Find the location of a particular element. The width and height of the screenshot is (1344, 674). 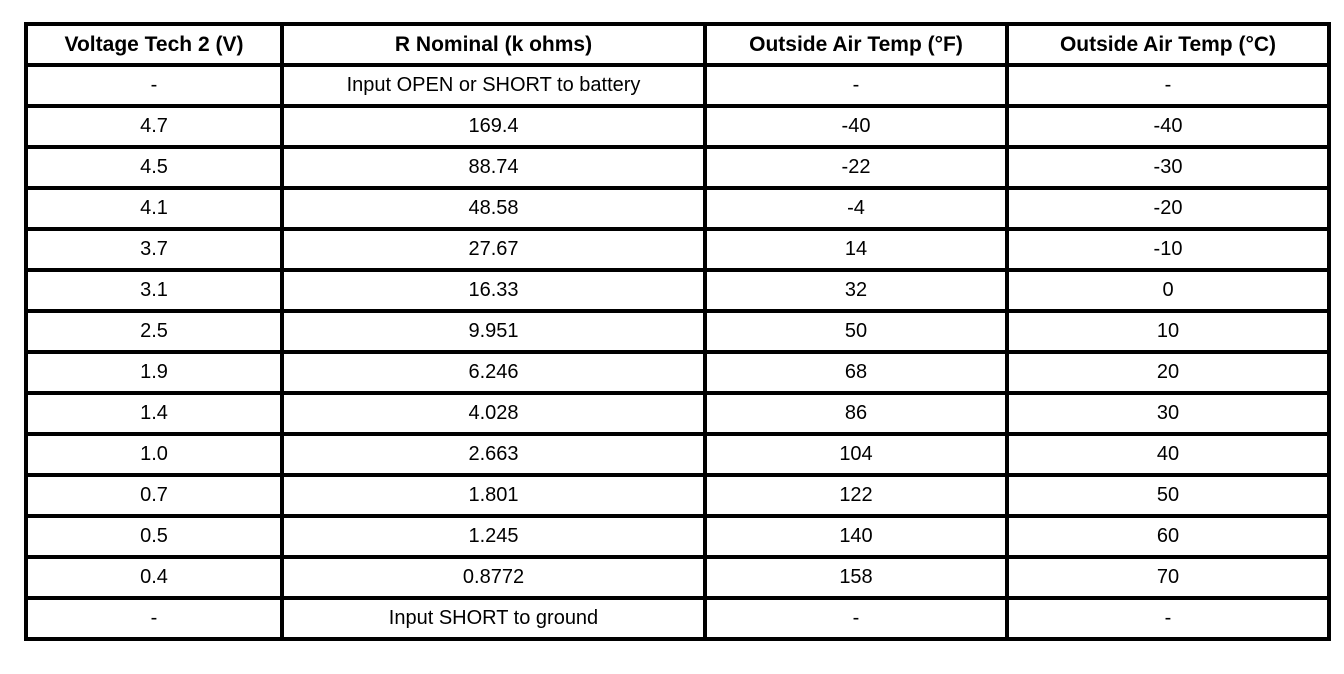

table-cell: 1.801 is located at coordinates (493, 495).